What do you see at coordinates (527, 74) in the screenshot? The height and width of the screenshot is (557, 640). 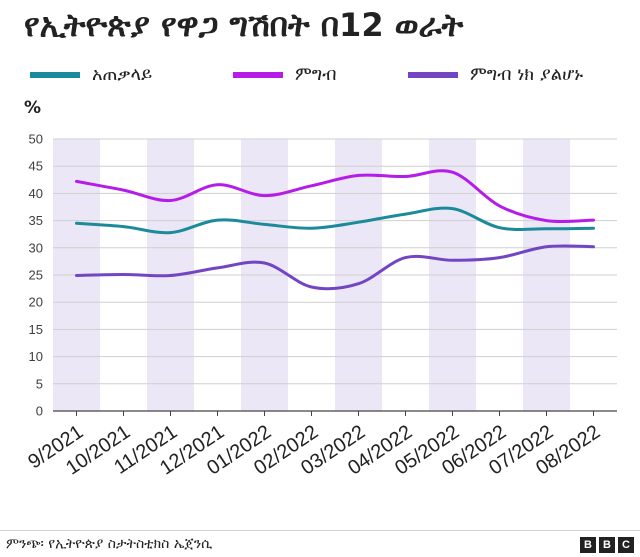 I see `legend-label-non-food: ምግብ ነክ ያልሆኑ` at bounding box center [527, 74].